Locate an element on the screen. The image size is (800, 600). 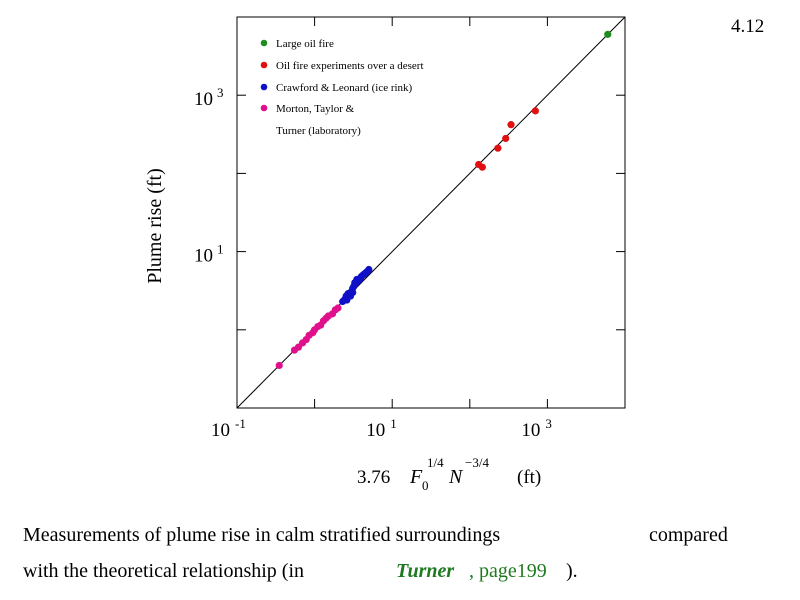
caption-text-2-close: ). is located at coordinates (572, 571).